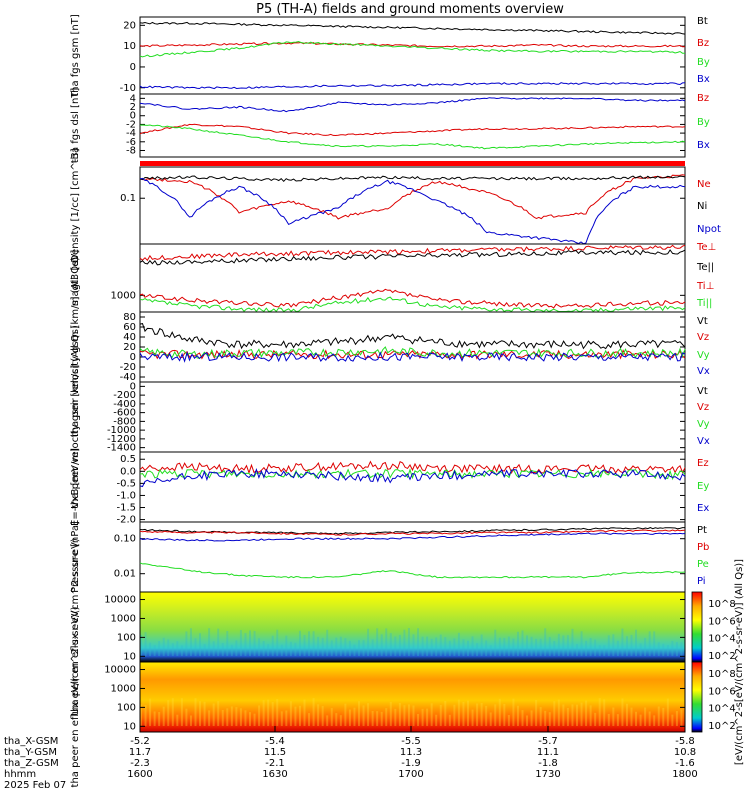 This screenshot has height=800, width=750. Describe the element at coordinates (131, 133) in the screenshot. I see `y-tick-label: -4` at that location.